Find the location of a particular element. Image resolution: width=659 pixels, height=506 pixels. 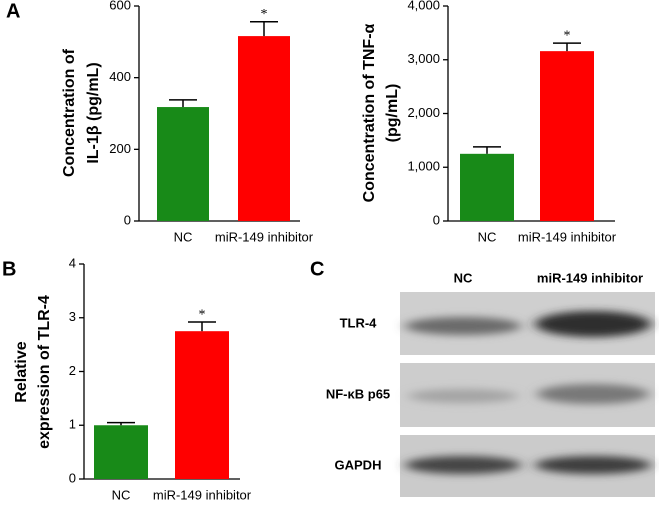

y-axis-label: IL-1β (pg/mL) is located at coordinates (93, 112).